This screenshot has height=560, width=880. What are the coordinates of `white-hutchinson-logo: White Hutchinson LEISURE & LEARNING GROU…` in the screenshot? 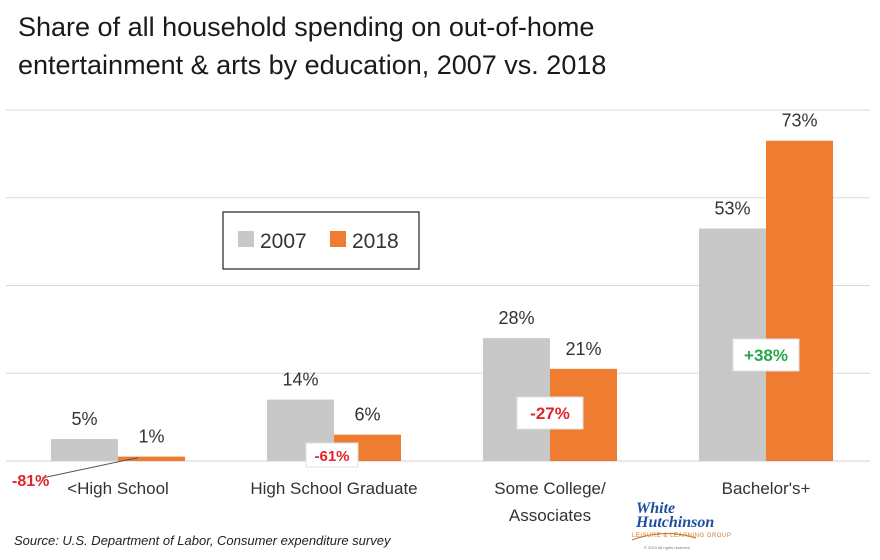 It's located at (680, 528).